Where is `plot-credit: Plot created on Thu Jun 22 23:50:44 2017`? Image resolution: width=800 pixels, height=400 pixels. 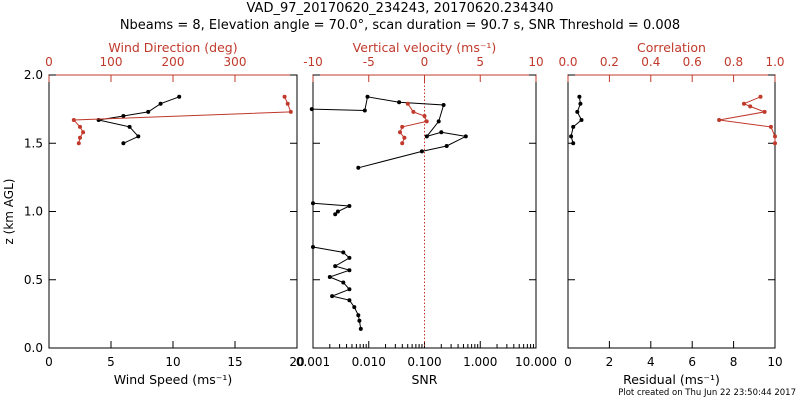
plot-credit: Plot created on Thu Jun 22 23:50:44 2017 is located at coordinates (707, 393).